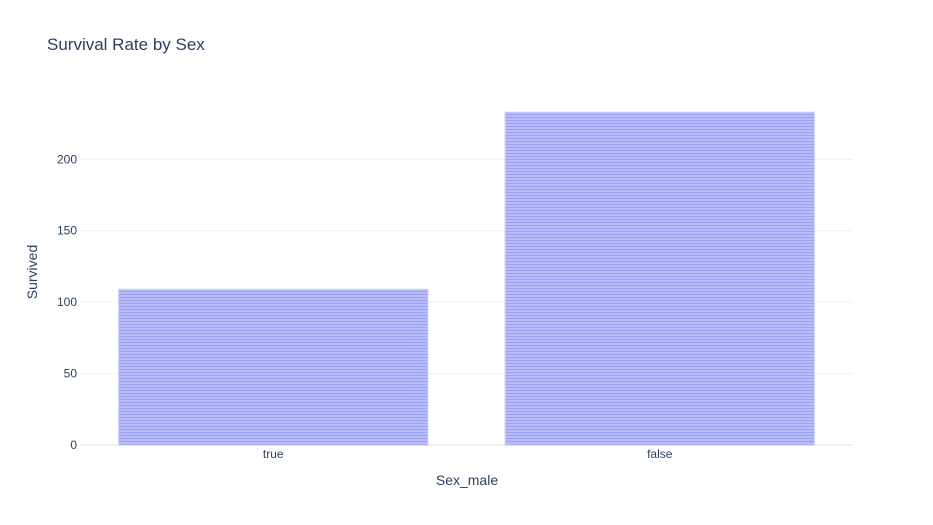 This screenshot has height=525, width=933. I want to click on bar-true, so click(273, 367).